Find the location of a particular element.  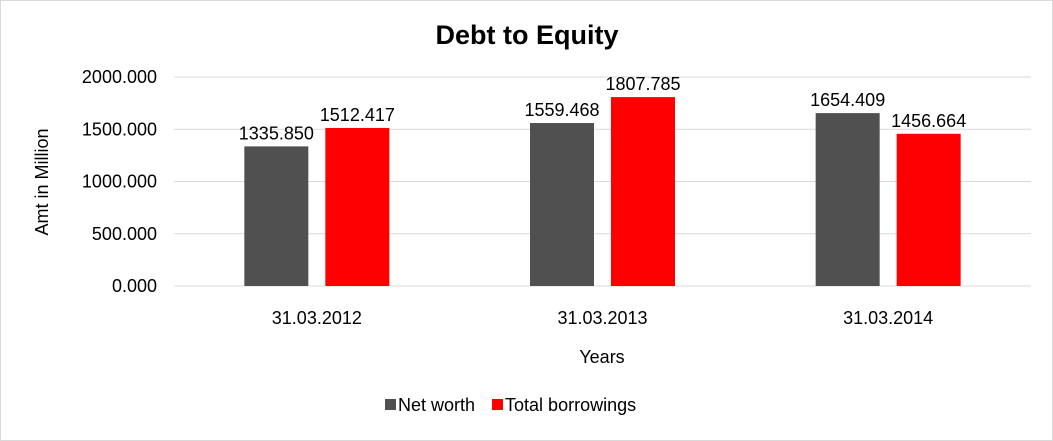

y-axis-title: Amt in Million is located at coordinates (42, 181).